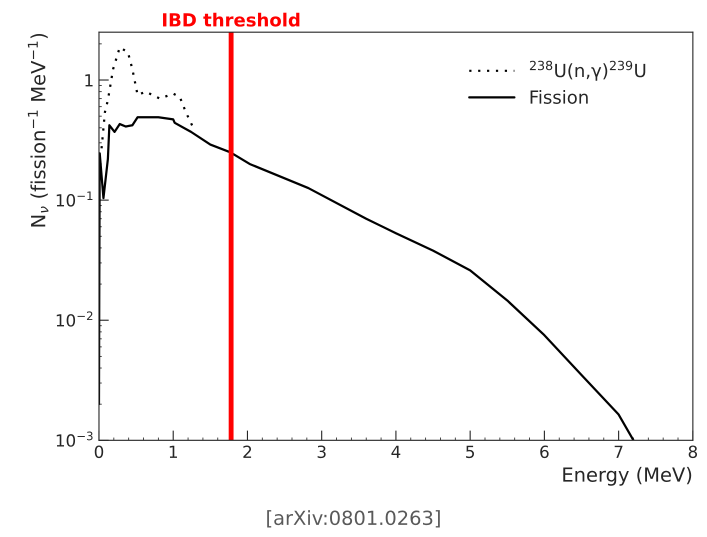  I want to click on x-tick-label: 5, so click(470, 452).